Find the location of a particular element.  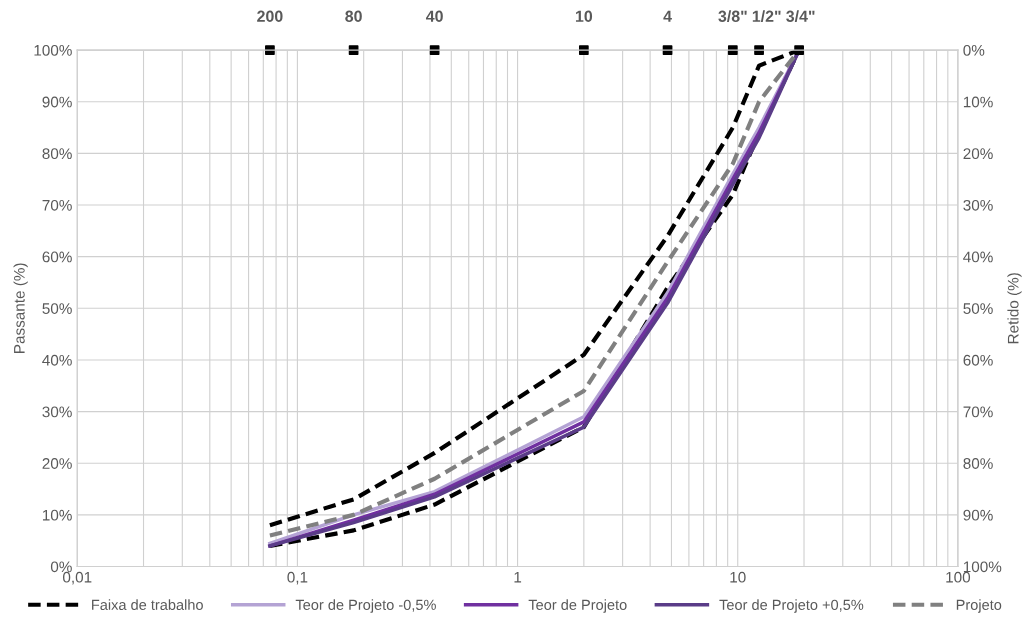

y-tick-label: 10% is located at coordinates (57, 515).